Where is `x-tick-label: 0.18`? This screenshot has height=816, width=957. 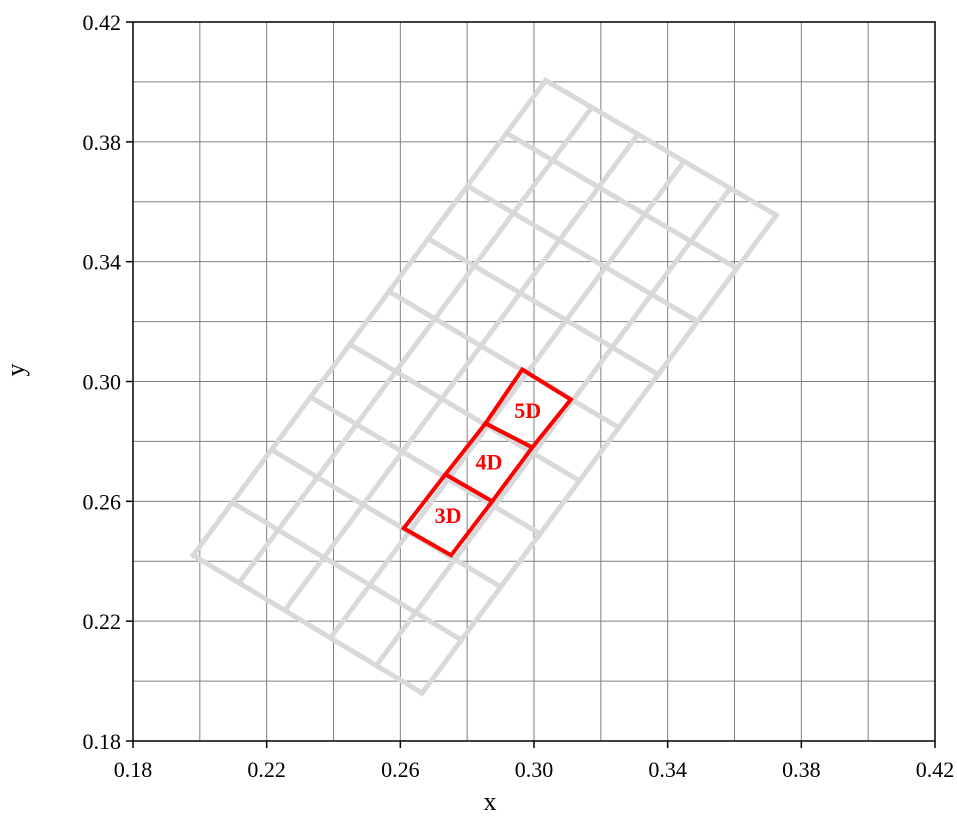
x-tick-label: 0.18 is located at coordinates (133, 769).